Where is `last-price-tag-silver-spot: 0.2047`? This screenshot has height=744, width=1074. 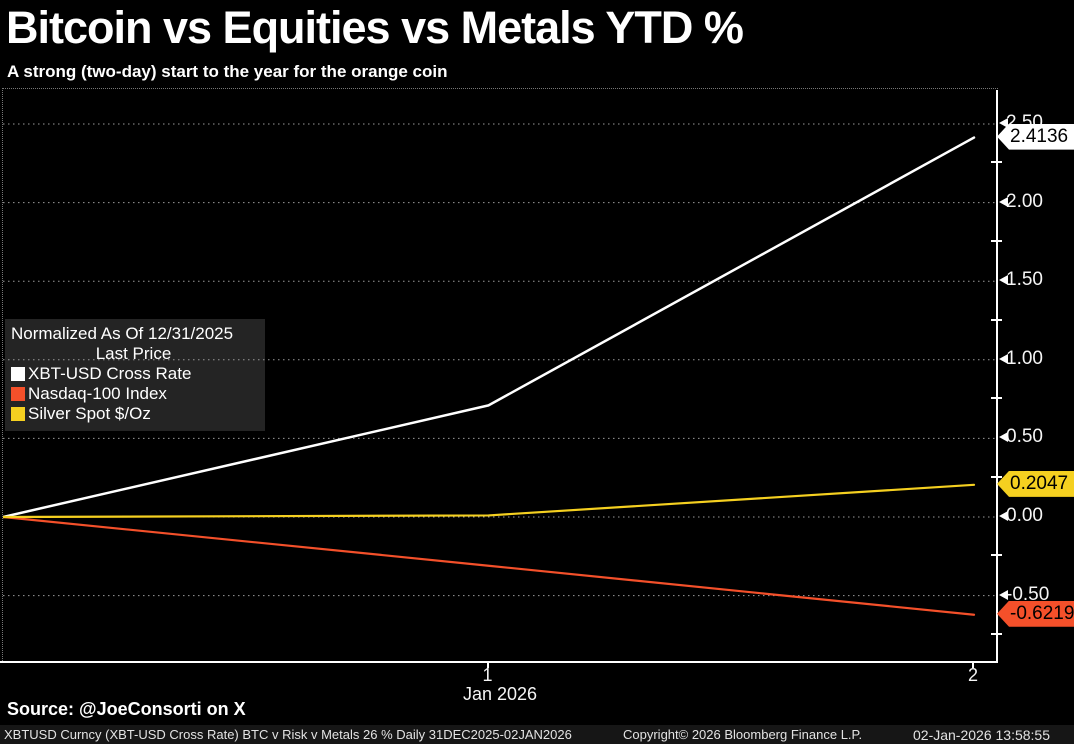 last-price-tag-silver-spot: 0.2047 is located at coordinates (1035, 483).